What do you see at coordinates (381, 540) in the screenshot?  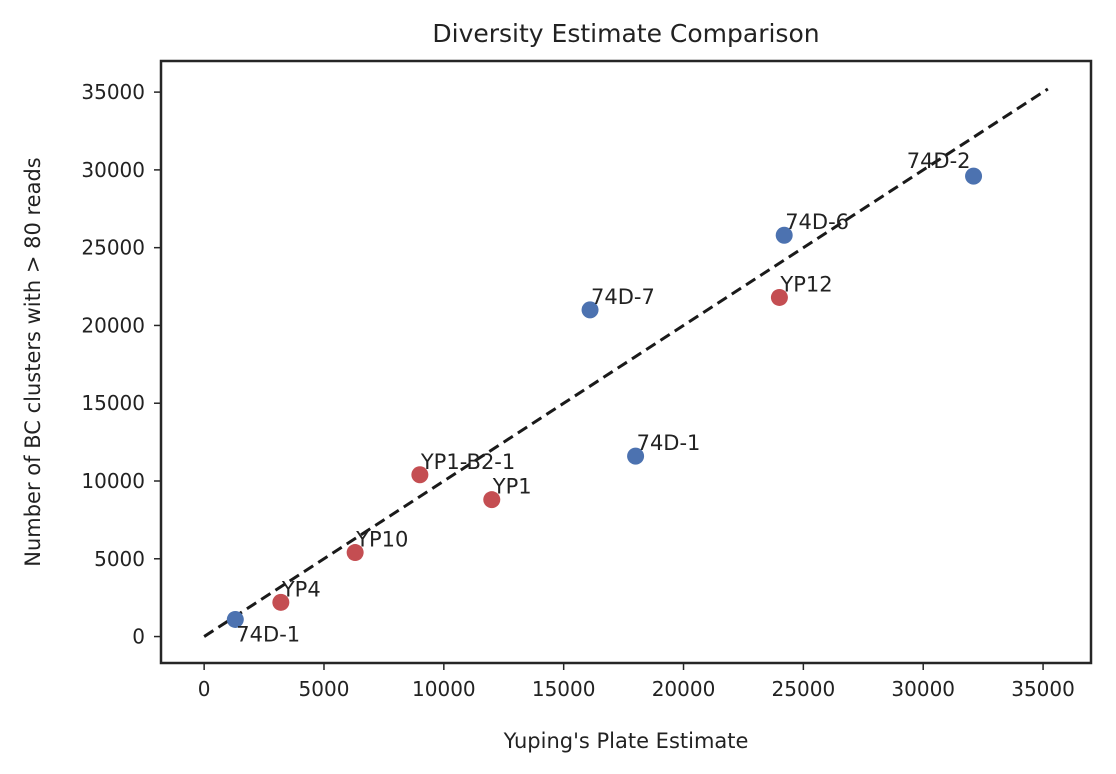 I see `point-label: YP10` at bounding box center [381, 540].